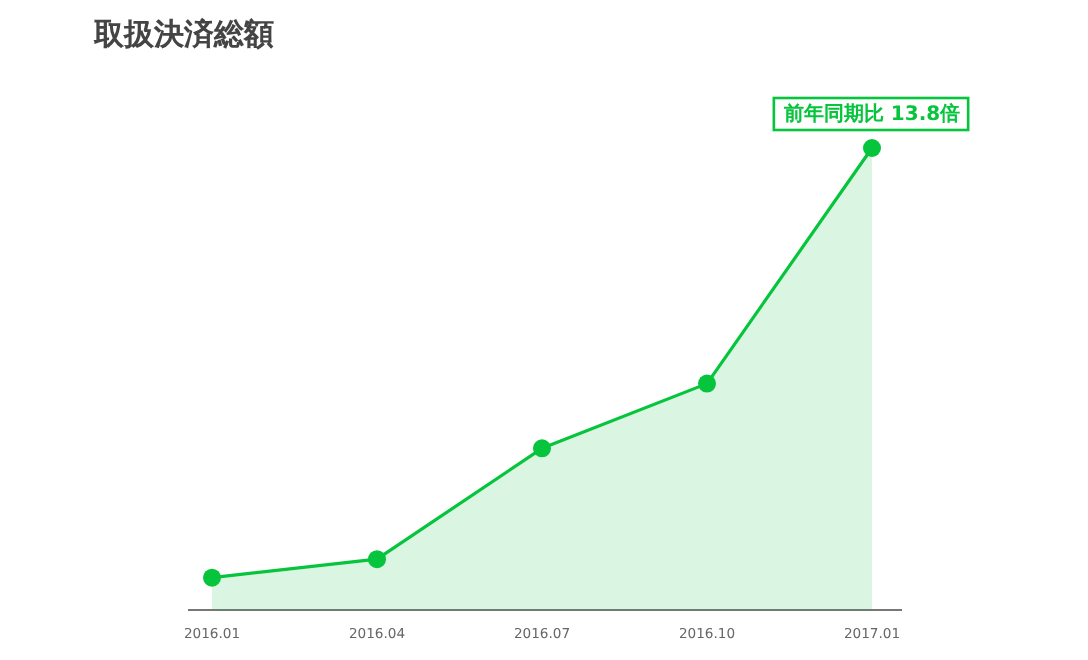 The image size is (1088, 660). Describe the element at coordinates (183, 34) in the screenshot. I see `chart-title: 取扱決済総額` at that location.